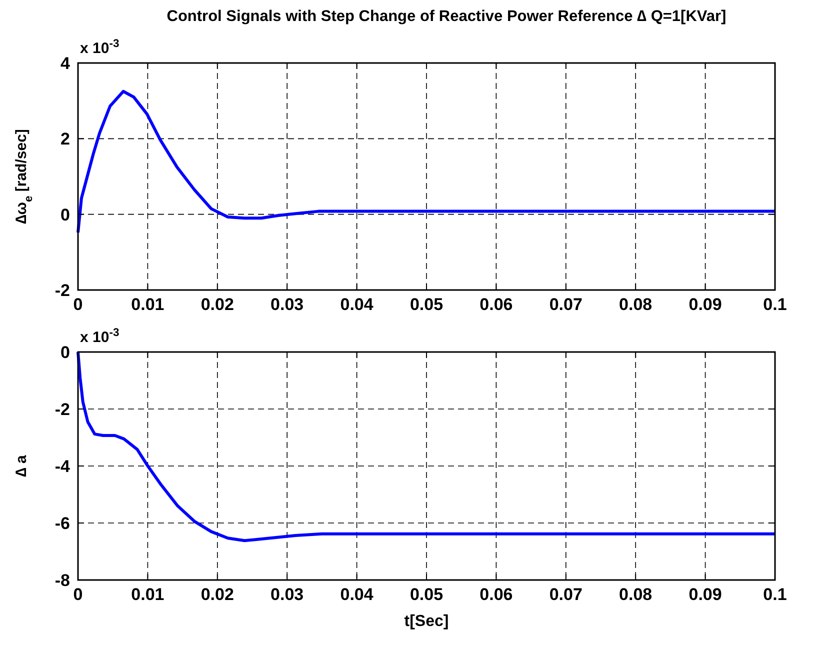 Image resolution: width=816 pixels, height=664 pixels. Describe the element at coordinates (65, 63) in the screenshot. I see `y-tick-label: 4` at that location.